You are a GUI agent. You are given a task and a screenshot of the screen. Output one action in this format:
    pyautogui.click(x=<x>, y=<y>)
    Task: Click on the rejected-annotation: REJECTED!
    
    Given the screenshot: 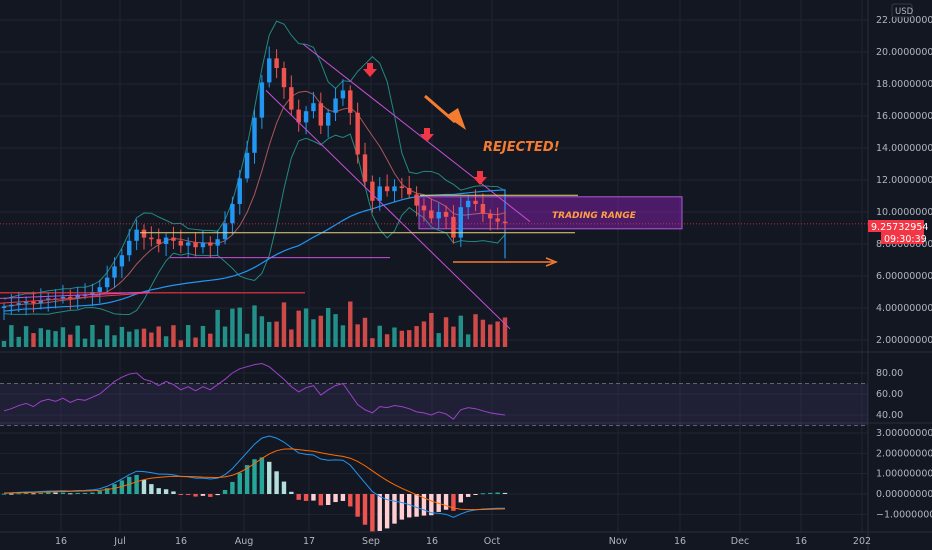 What is the action you would take?
    pyautogui.click(x=521, y=147)
    